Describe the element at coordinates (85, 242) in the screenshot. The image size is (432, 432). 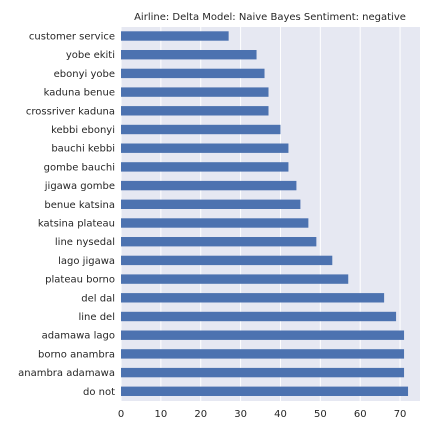
I see `category-label-line-nysedal: line nysedal` at that location.